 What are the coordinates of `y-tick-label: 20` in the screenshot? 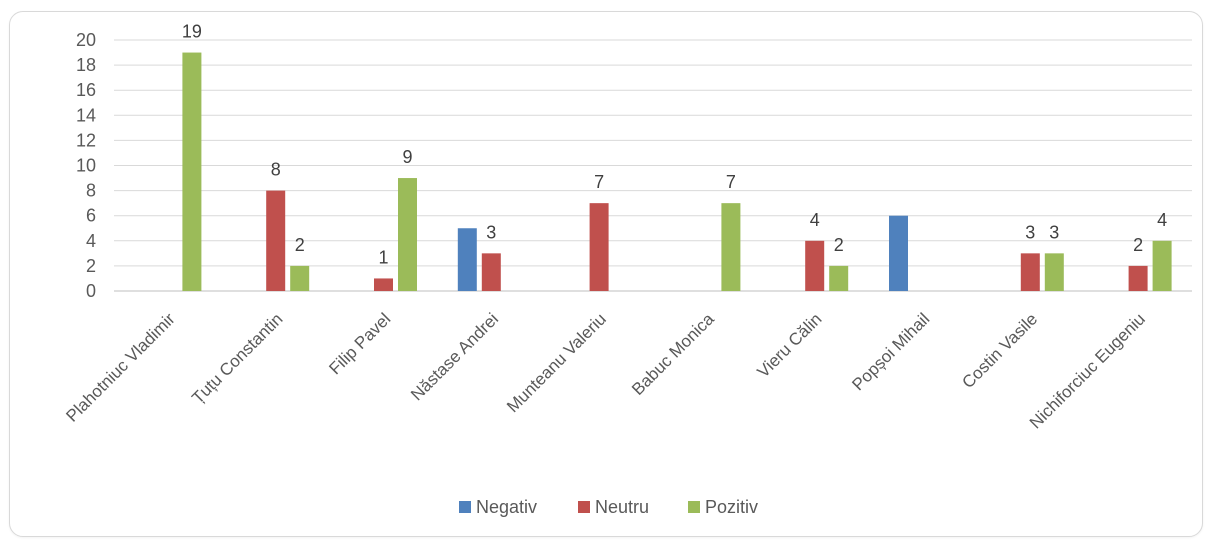 It's located at (86, 40).